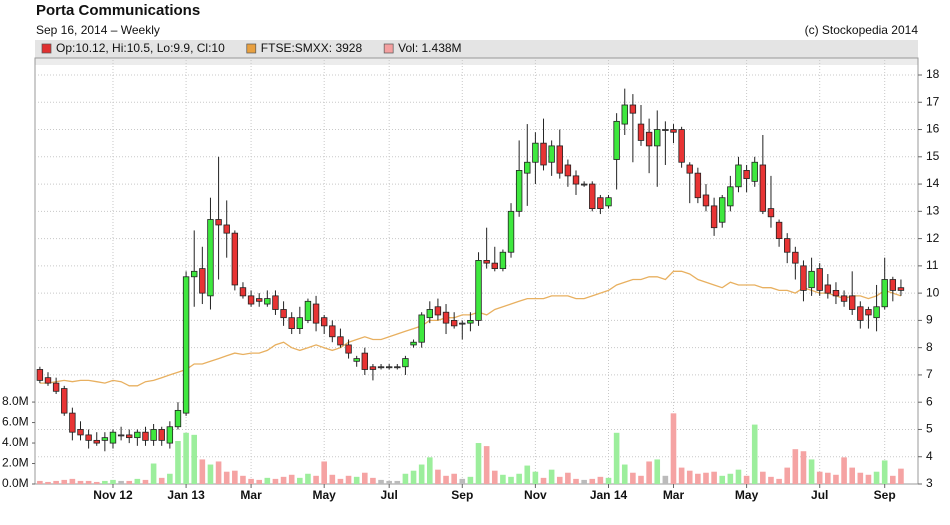  Describe the element at coordinates (15, 422) in the screenshot. I see `y2-tick-label: 6.0M` at that location.